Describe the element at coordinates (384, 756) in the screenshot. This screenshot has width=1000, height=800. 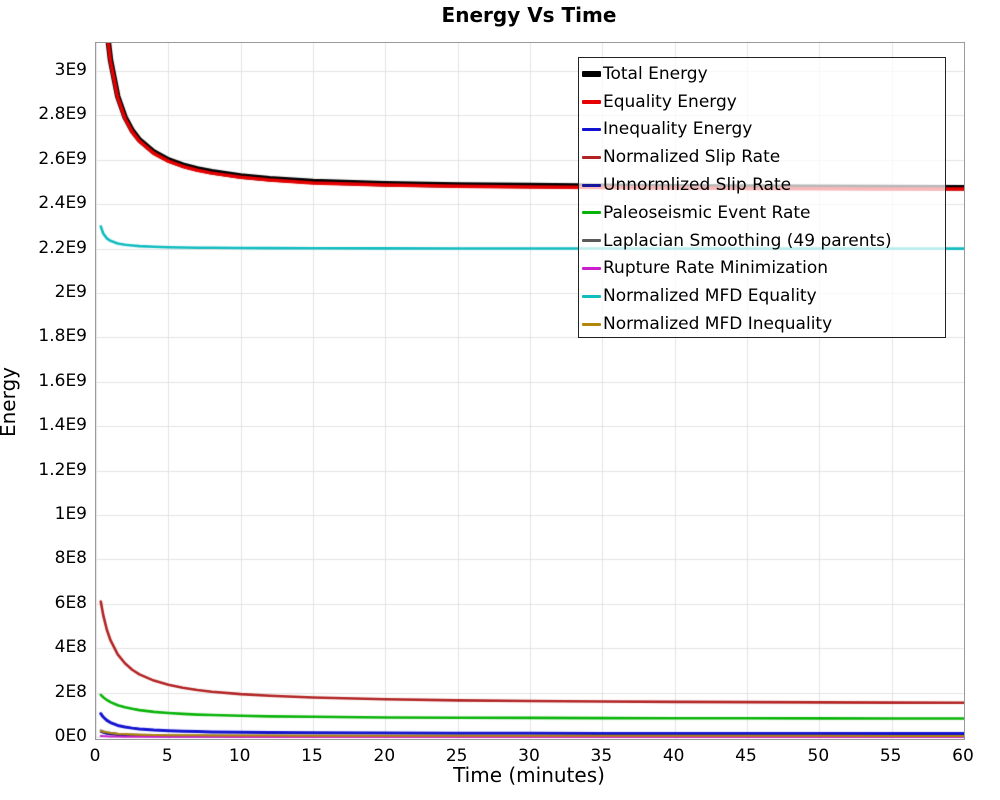
I see `x-tick-label: 20` at that location.